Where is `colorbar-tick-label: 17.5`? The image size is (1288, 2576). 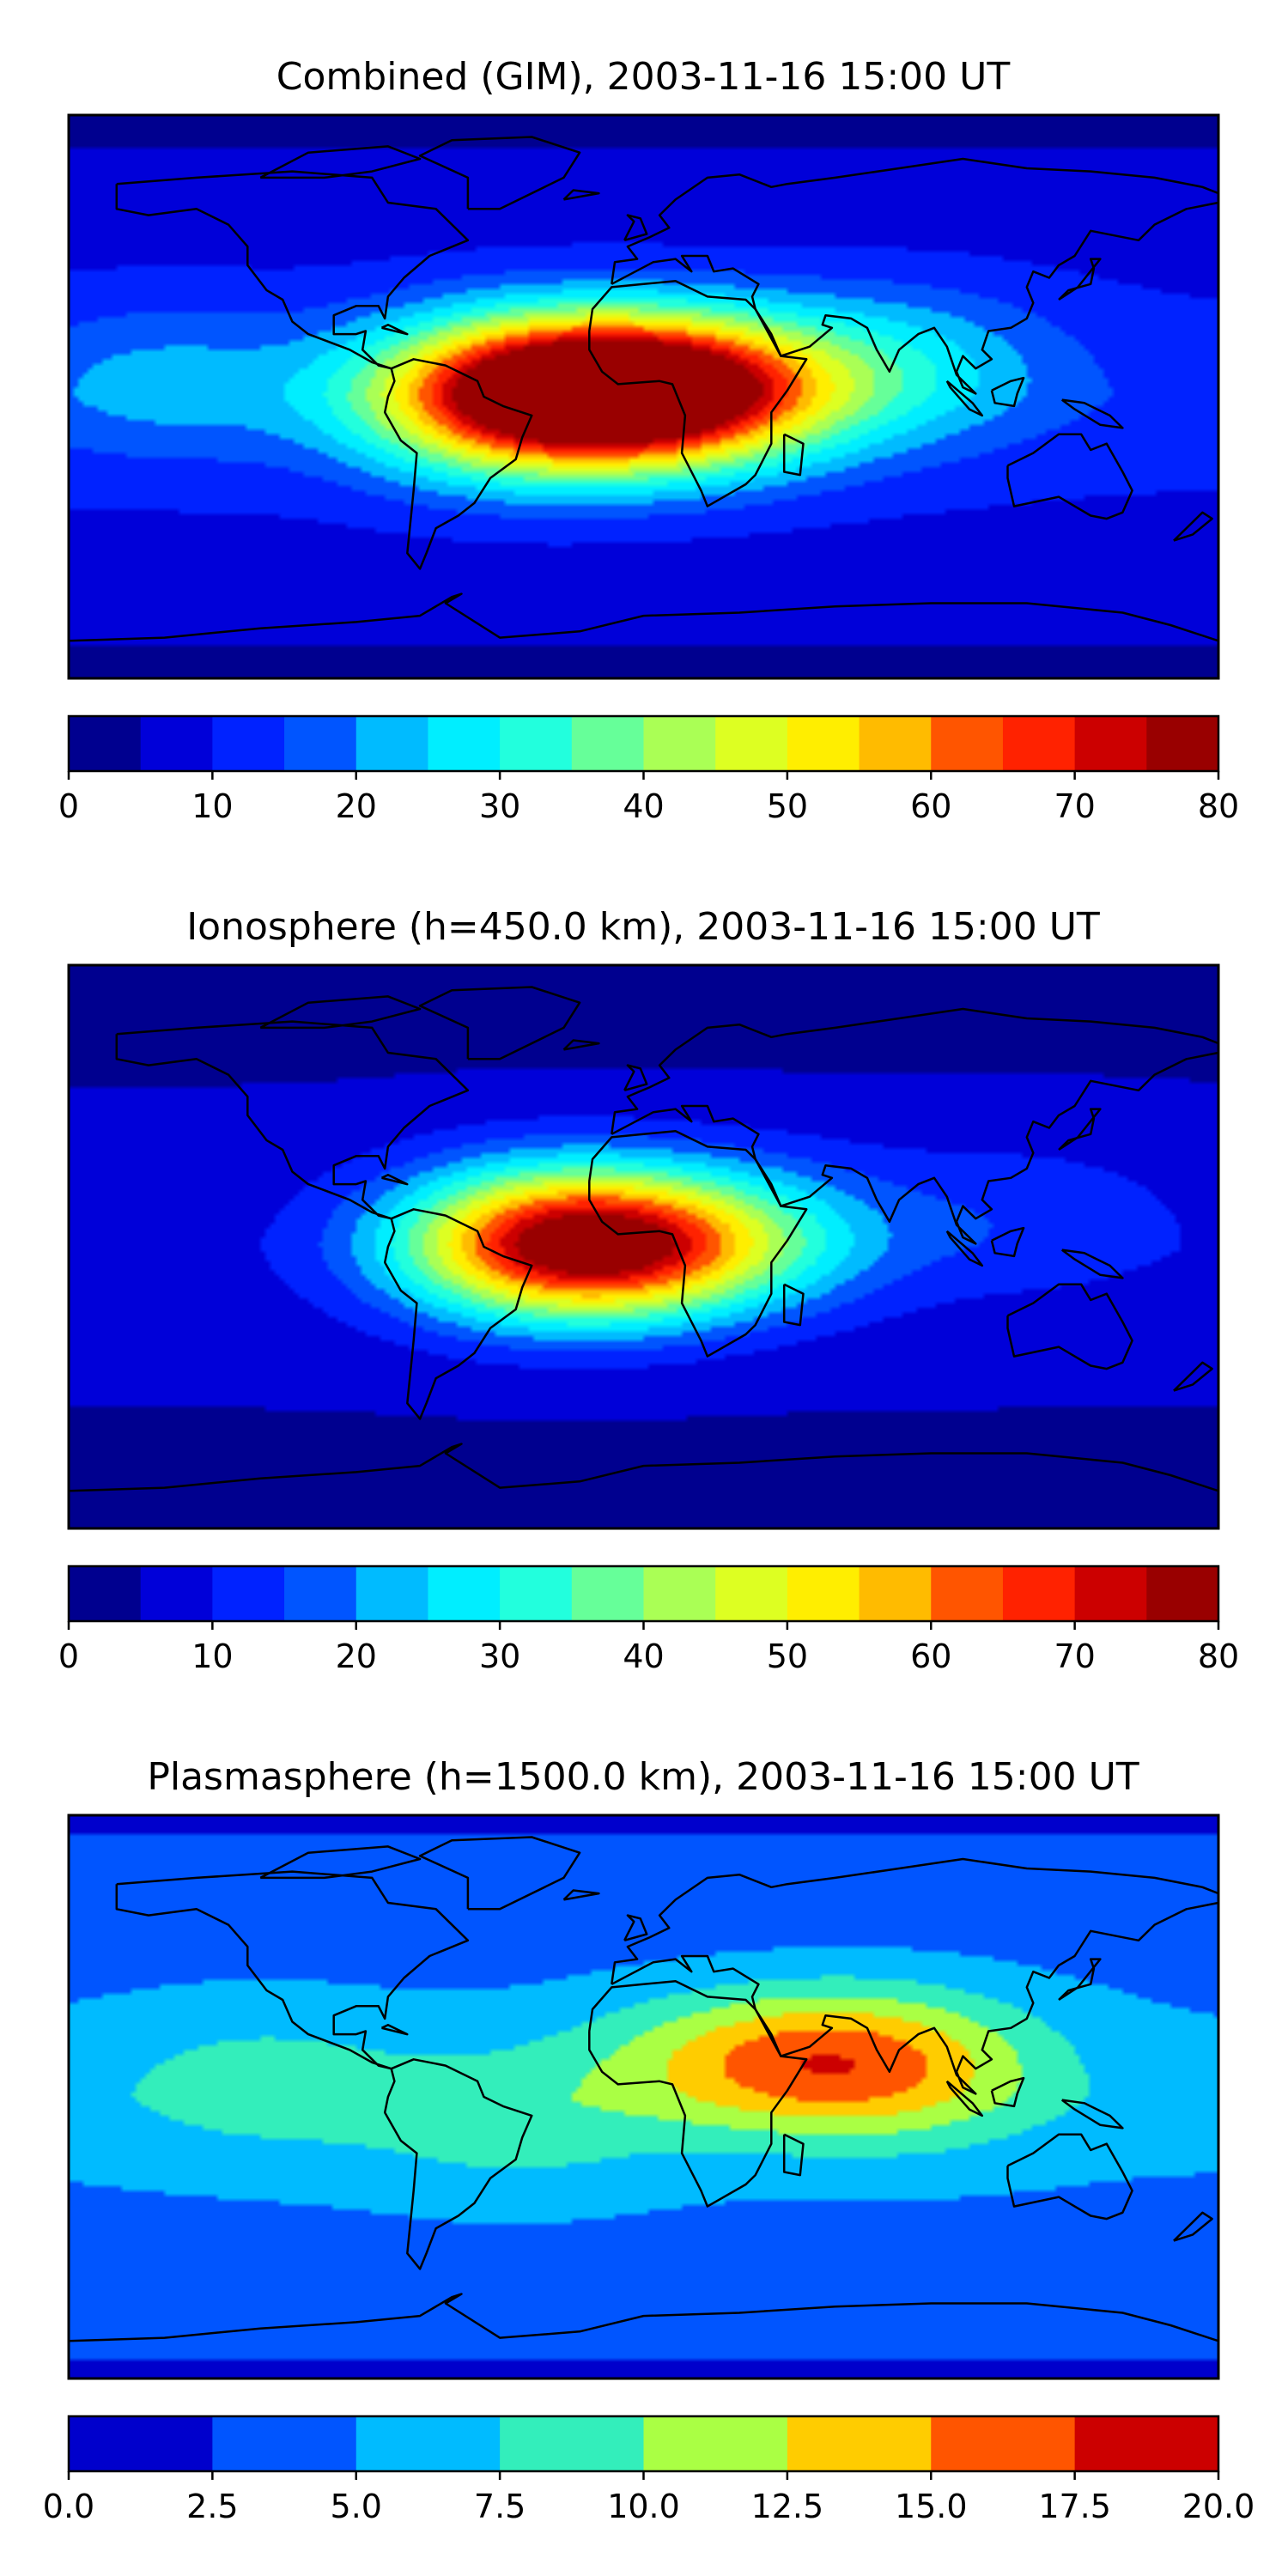 colorbar-tick-label: 17.5 is located at coordinates (1074, 2507).